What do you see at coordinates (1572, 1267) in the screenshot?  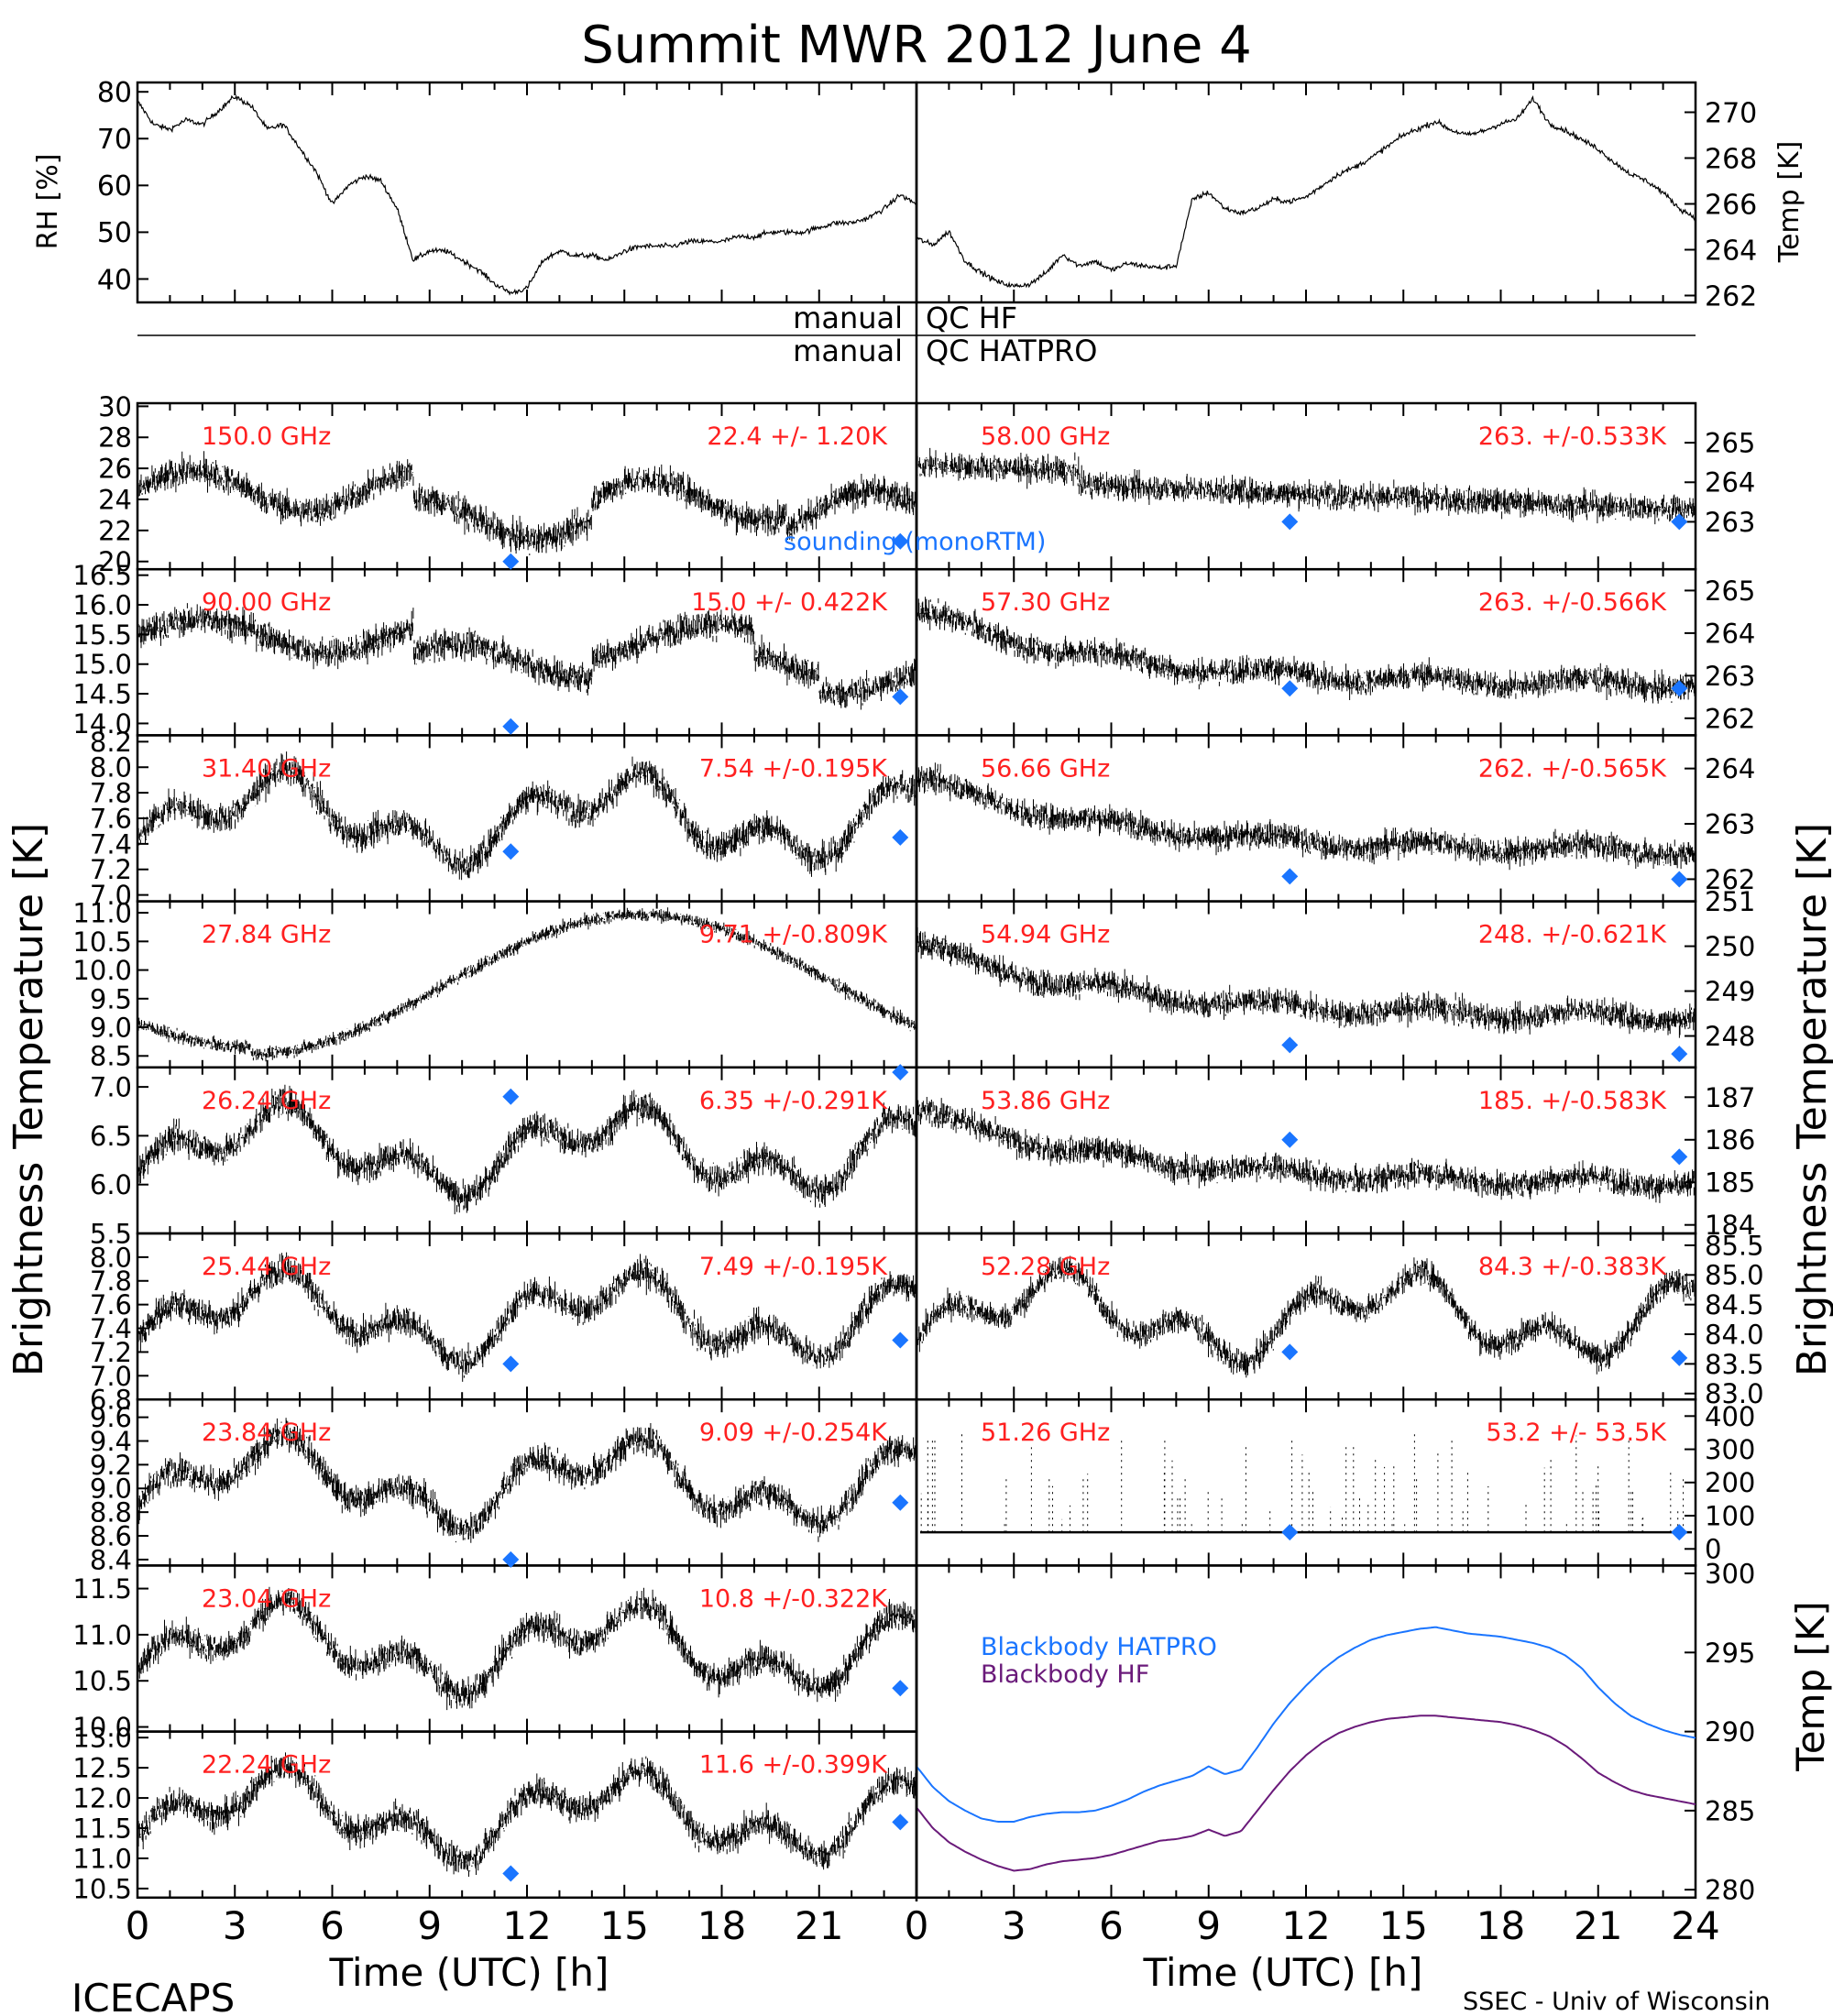 I see `hatpro-5228-stats-label: 84.3 +/-0.383K` at bounding box center [1572, 1267].